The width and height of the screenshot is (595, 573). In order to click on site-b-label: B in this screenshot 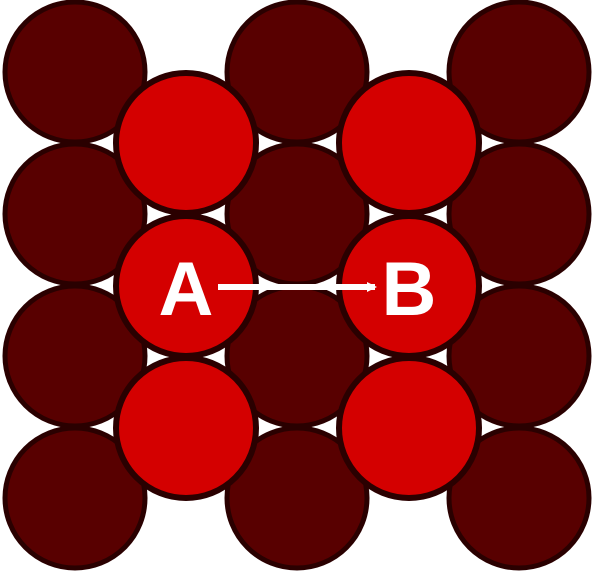, I will do `click(409, 289)`.